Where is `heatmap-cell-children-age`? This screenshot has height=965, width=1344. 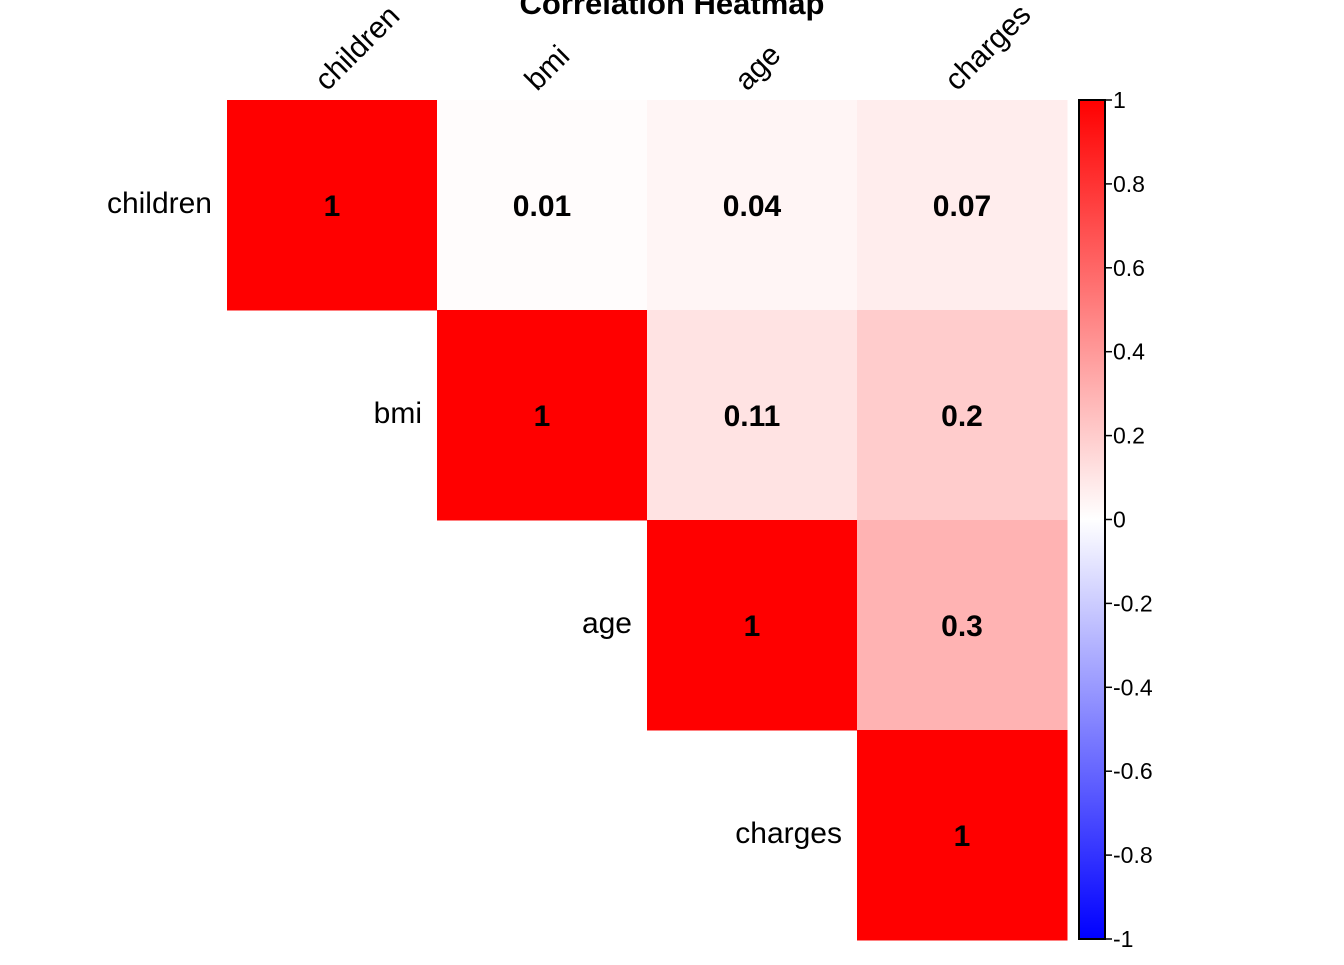
heatmap-cell-children-age is located at coordinates (752, 205).